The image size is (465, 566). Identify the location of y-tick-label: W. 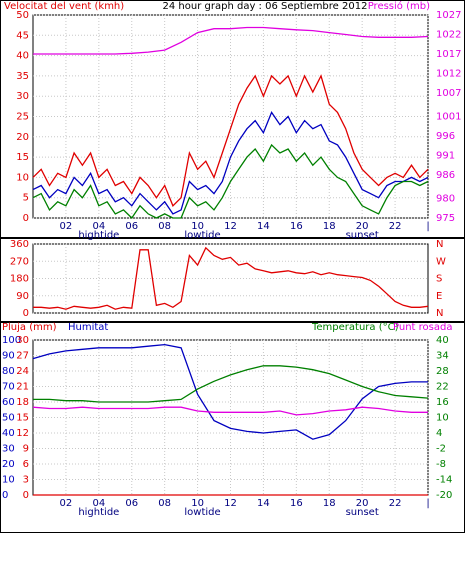
(441, 261).